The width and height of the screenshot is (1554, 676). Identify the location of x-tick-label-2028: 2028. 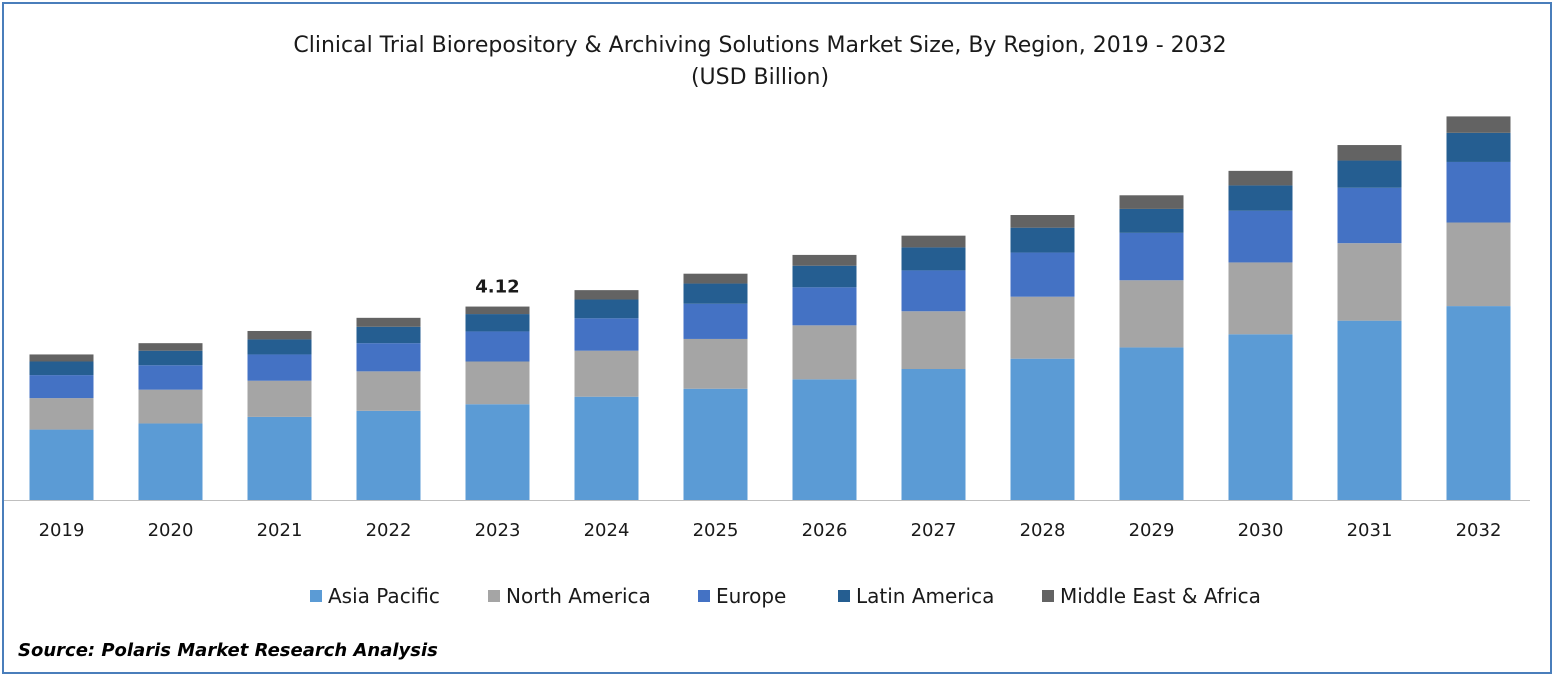
(1043, 530).